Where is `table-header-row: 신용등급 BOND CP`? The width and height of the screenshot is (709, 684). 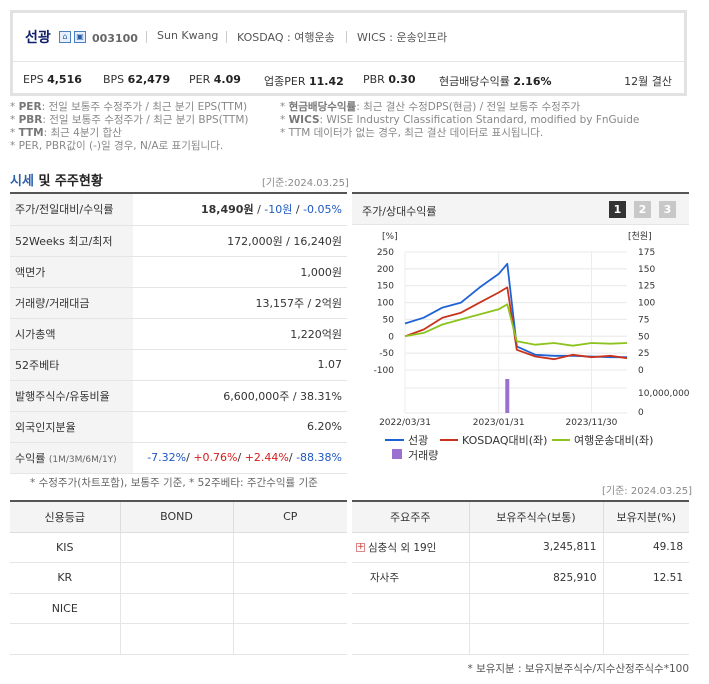
table-header-row: 신용등급 BOND CP is located at coordinates (178, 517).